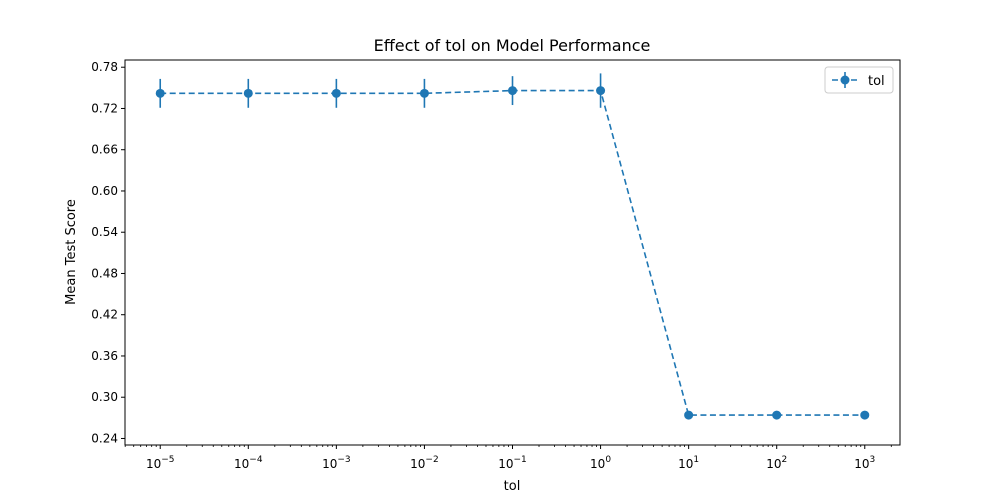 This screenshot has width=1000, height=500. What do you see at coordinates (104, 67) in the screenshot?
I see `y-tick-label: 0.78` at bounding box center [104, 67].